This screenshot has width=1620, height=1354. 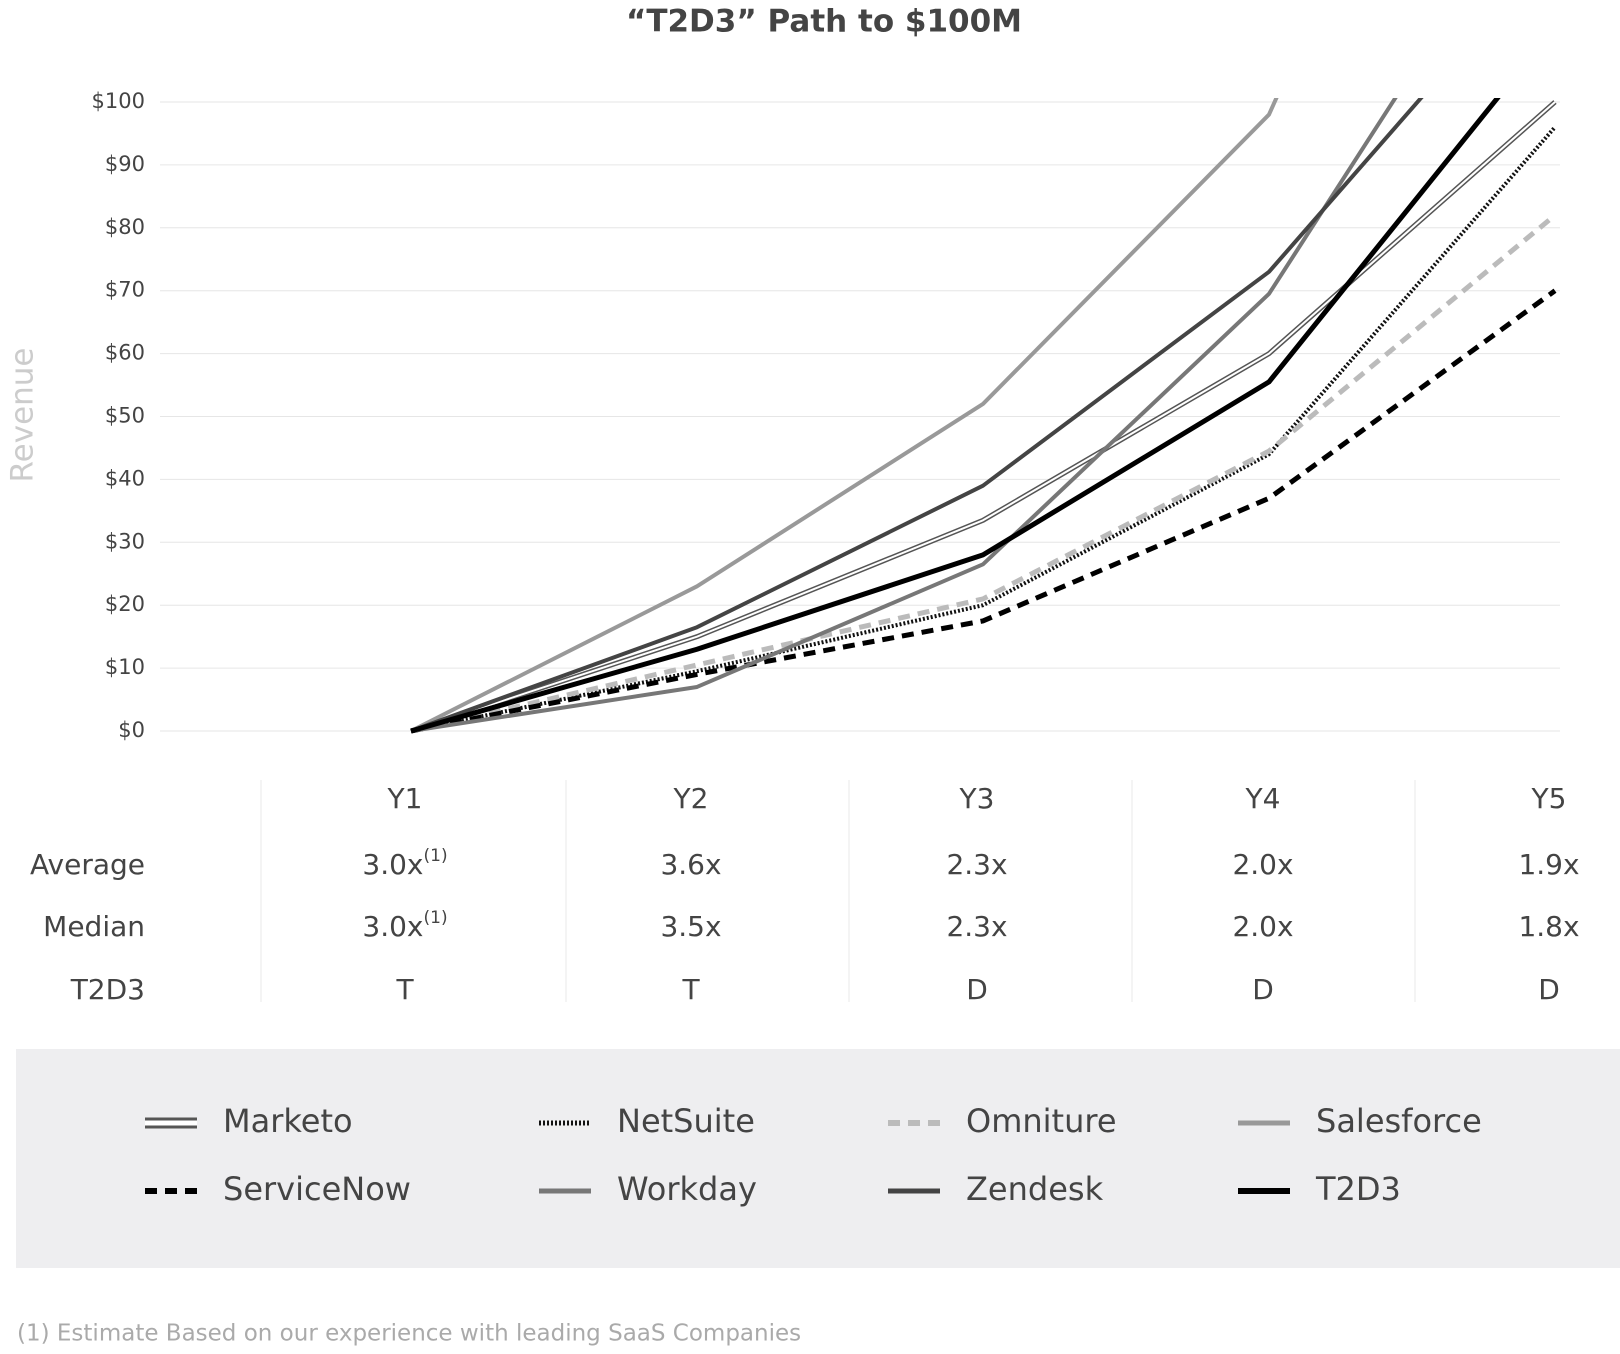 I want to click on table-cell: 3.6x, so click(x=690, y=864).